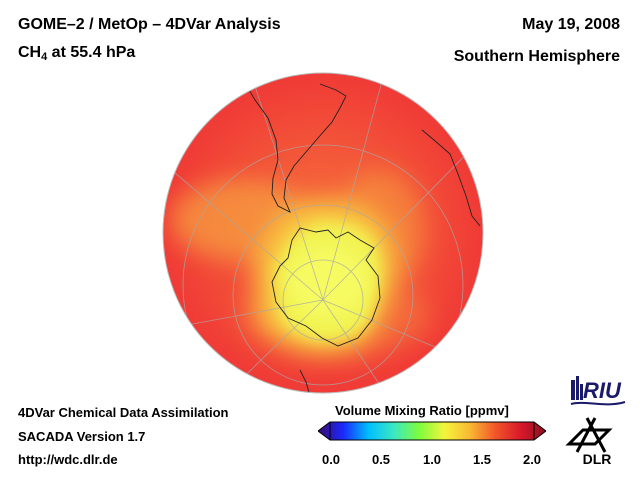 Image resolution: width=640 pixels, height=480 pixels. I want to click on riu-logo-text: RIU, so click(602, 390).